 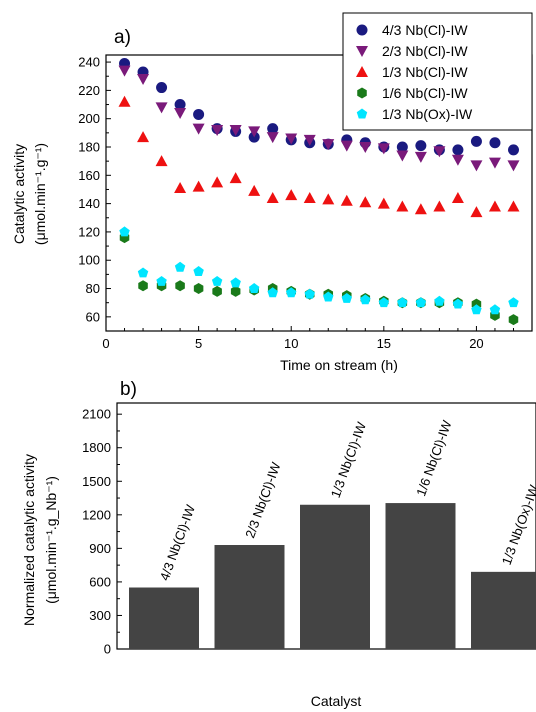 I want to click on legend-box, so click(x=437, y=71).